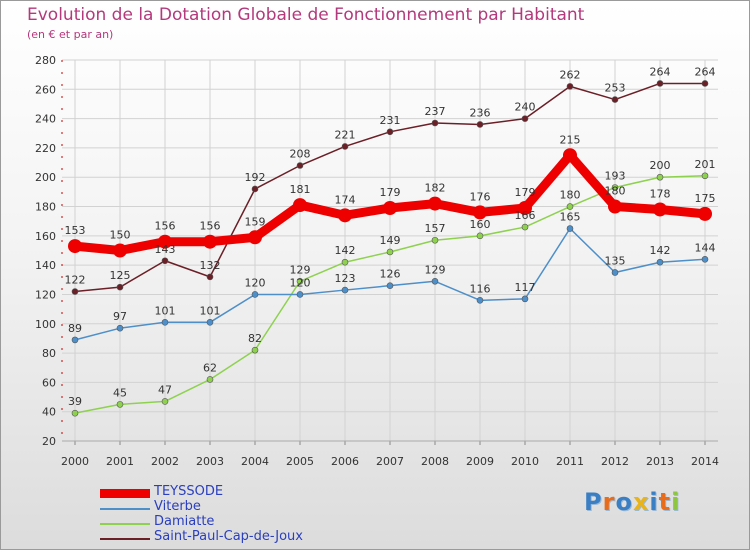 Image resolution: width=750 pixels, height=550 pixels. What do you see at coordinates (255, 221) in the screenshot?
I see `data-label: 159` at bounding box center [255, 221].